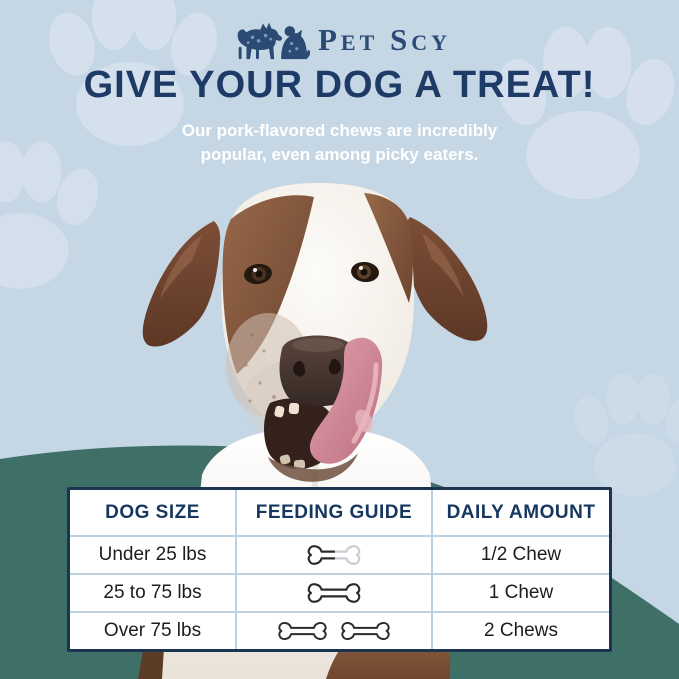 This screenshot has height=679, width=679. What do you see at coordinates (384, 39) in the screenshot?
I see `brand-name: Pet Scy` at bounding box center [384, 39].